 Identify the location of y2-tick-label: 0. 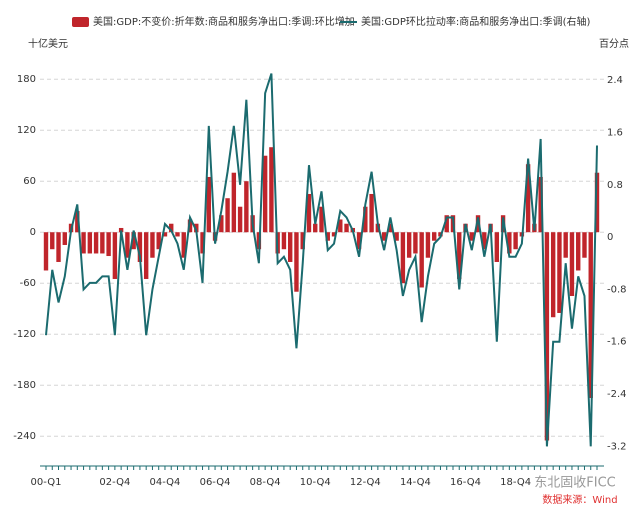
(610, 237).